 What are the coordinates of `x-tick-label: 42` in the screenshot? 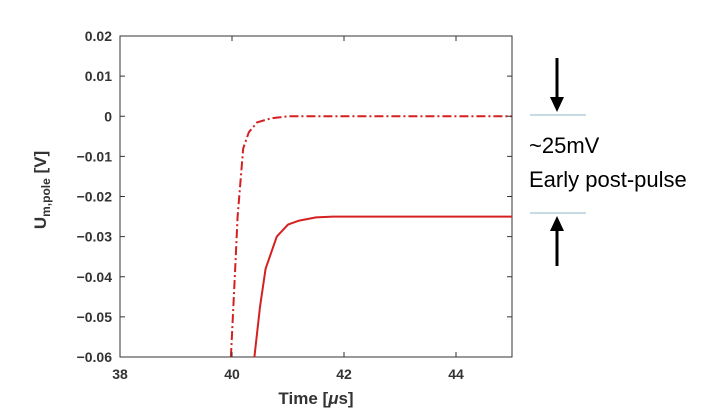 It's located at (344, 374).